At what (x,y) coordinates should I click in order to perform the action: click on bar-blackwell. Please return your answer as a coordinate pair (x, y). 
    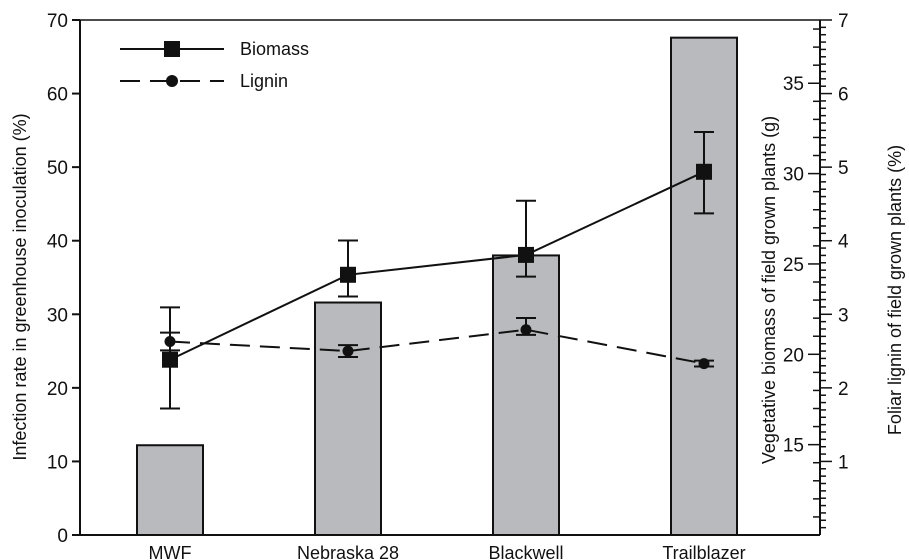
    Looking at the image, I should click on (526, 395).